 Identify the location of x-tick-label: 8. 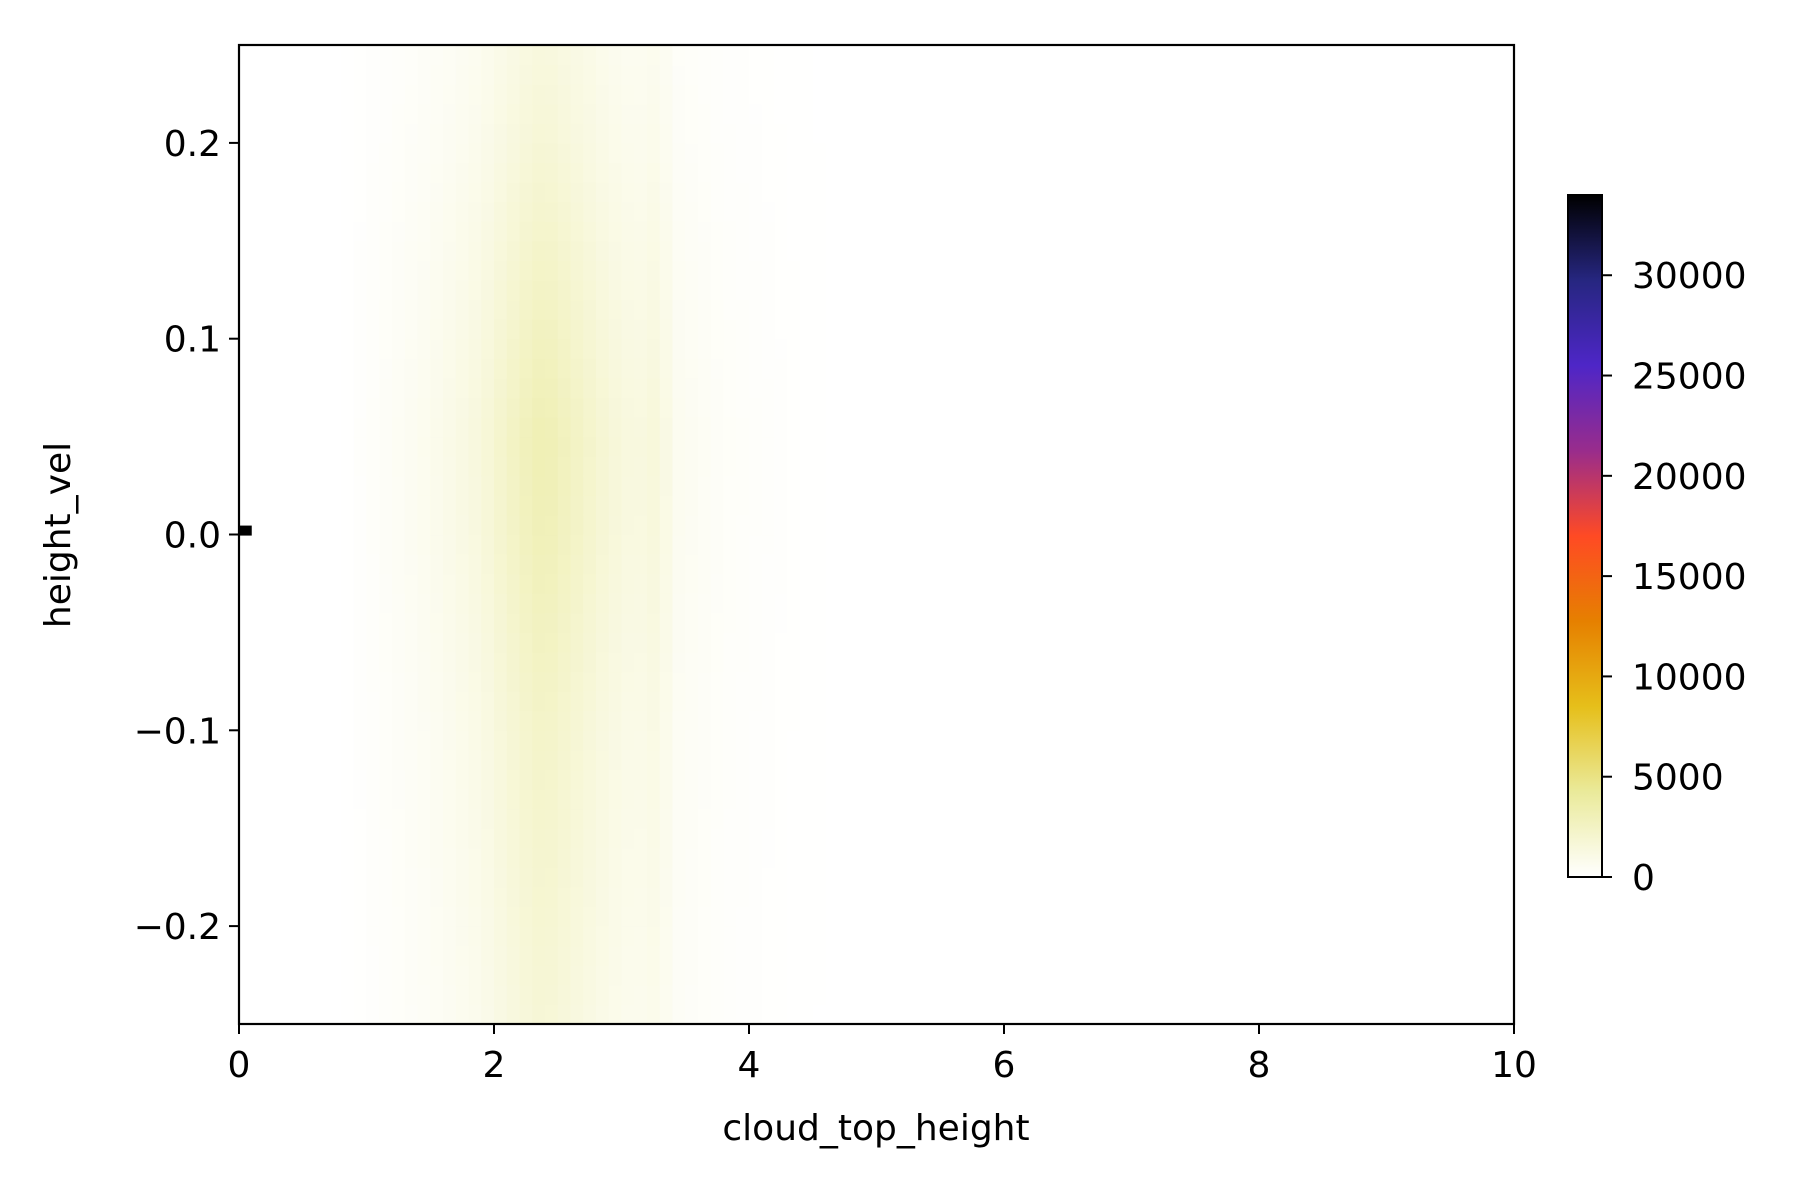
(1259, 1065).